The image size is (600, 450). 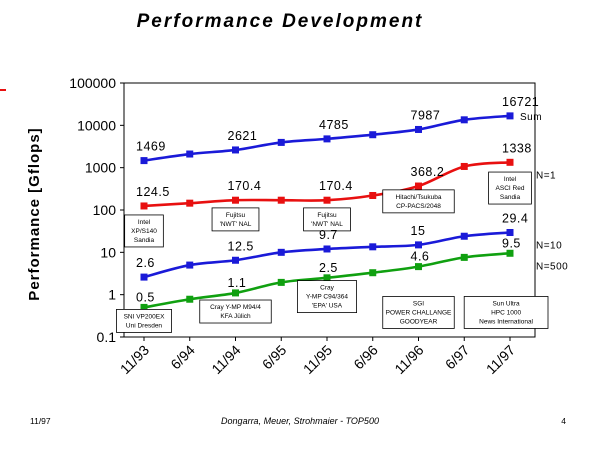 What do you see at coordinates (409, 360) in the screenshot?
I see `x-tick-label: 11/96` at bounding box center [409, 360].